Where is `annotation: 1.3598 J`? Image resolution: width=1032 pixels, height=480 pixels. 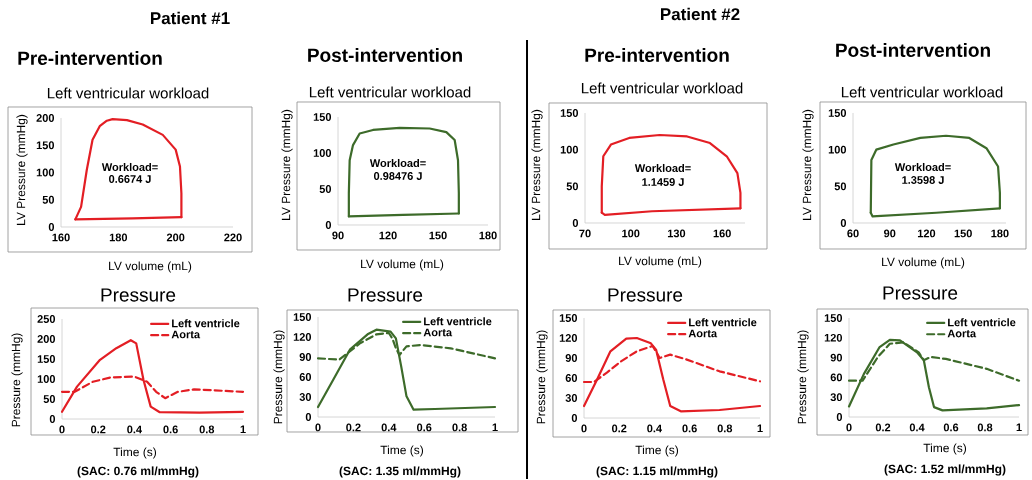
annotation: 1.3598 J is located at coordinates (923, 180).